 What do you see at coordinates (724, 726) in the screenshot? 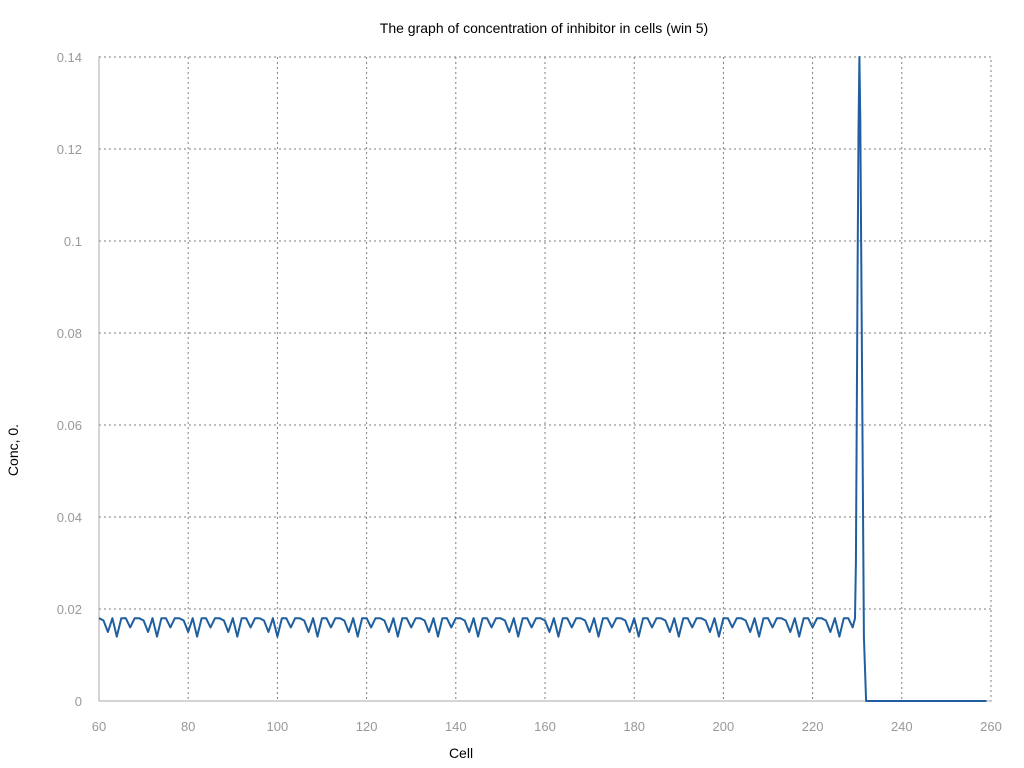
I see `x-tick-label: 200` at bounding box center [724, 726].